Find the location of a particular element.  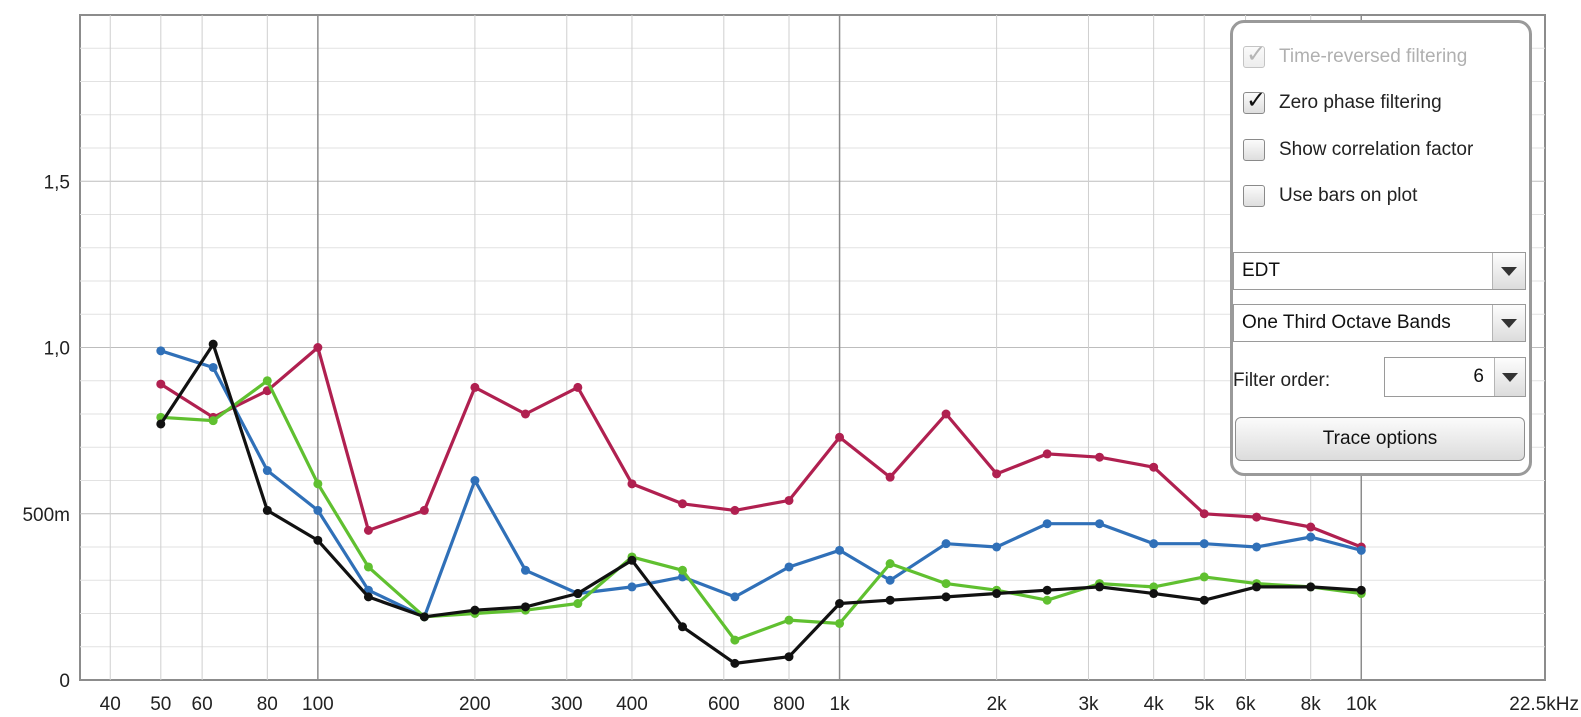

bands-dropdown-button is located at coordinates (1508, 323).